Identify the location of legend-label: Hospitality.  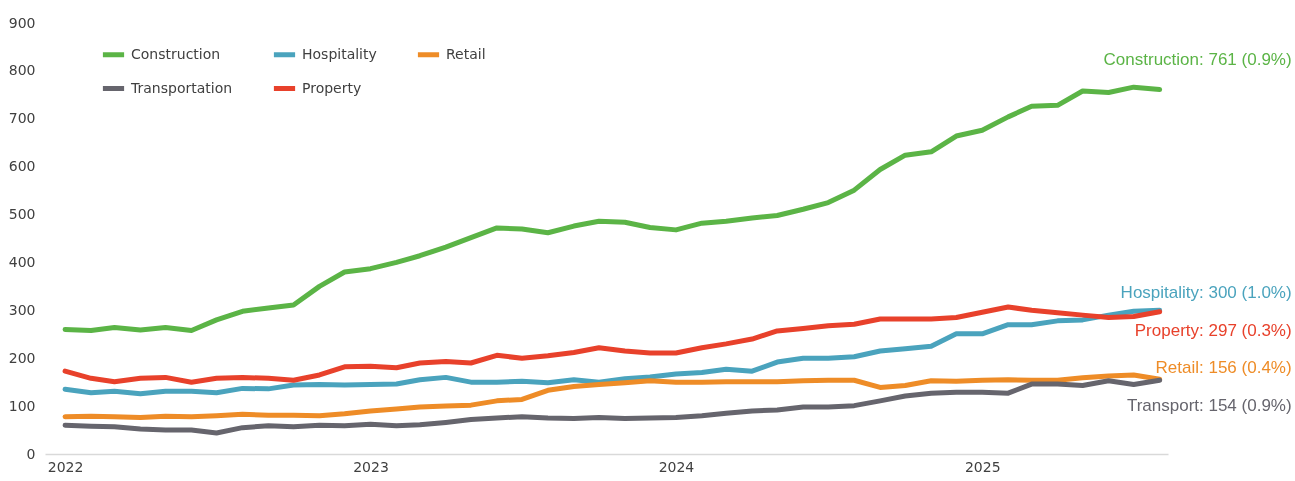
(339, 53).